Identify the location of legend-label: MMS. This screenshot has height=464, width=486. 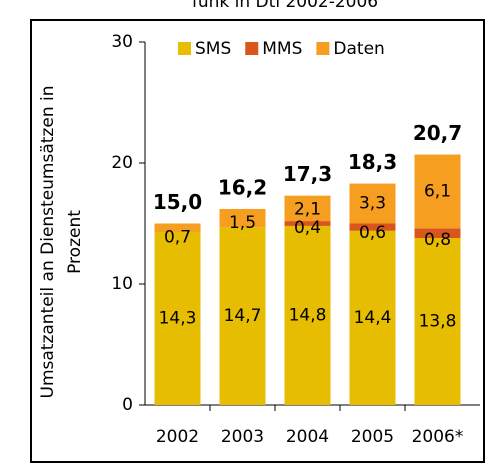
(282, 49).